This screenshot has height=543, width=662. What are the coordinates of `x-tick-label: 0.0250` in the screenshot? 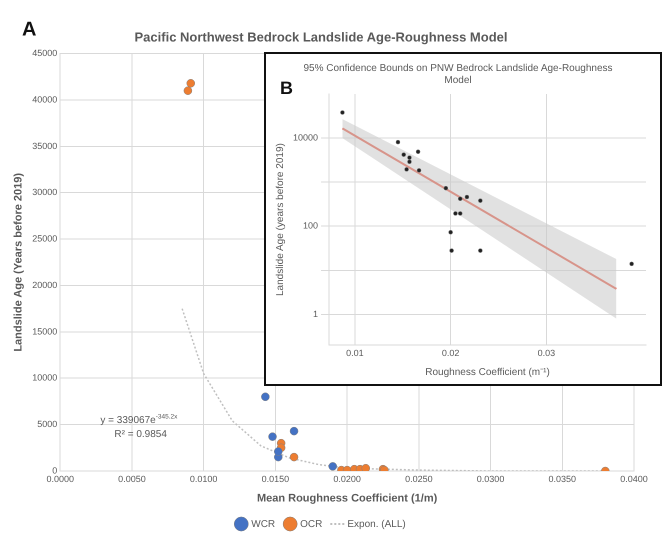 It's located at (419, 479).